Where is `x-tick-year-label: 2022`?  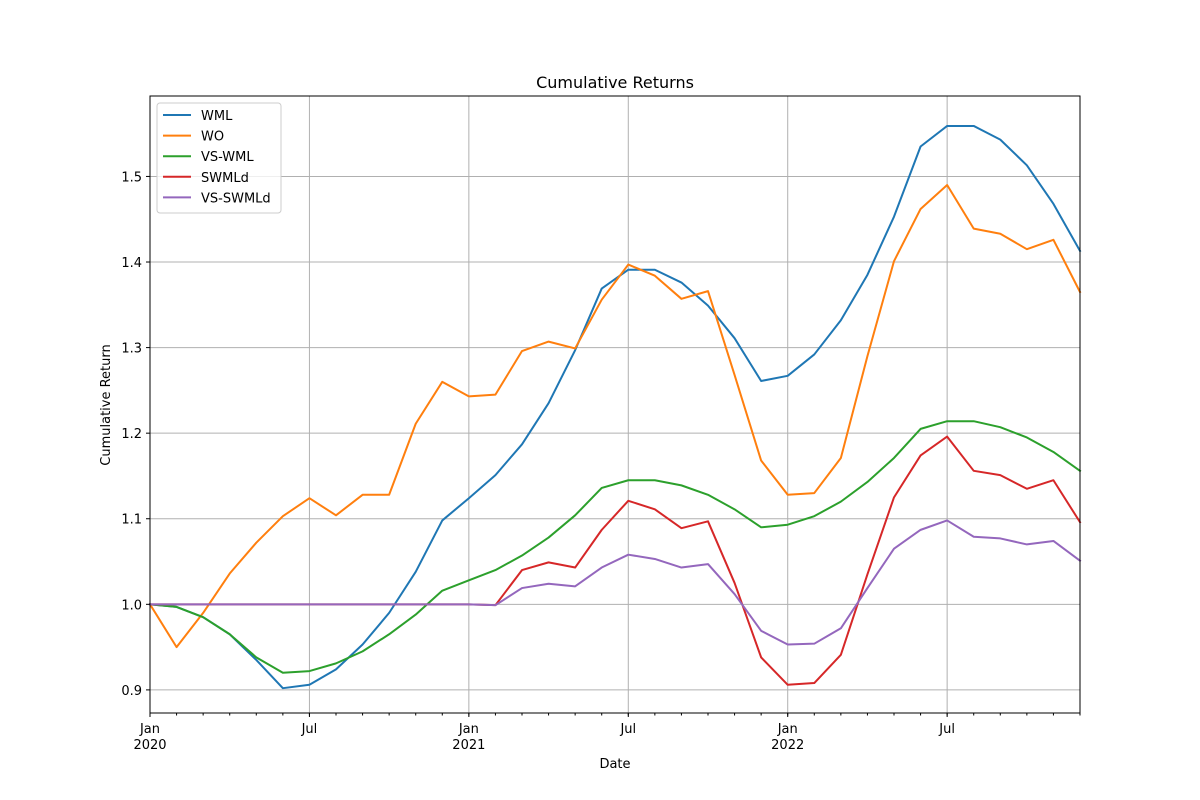
x-tick-year-label: 2022 is located at coordinates (787, 745).